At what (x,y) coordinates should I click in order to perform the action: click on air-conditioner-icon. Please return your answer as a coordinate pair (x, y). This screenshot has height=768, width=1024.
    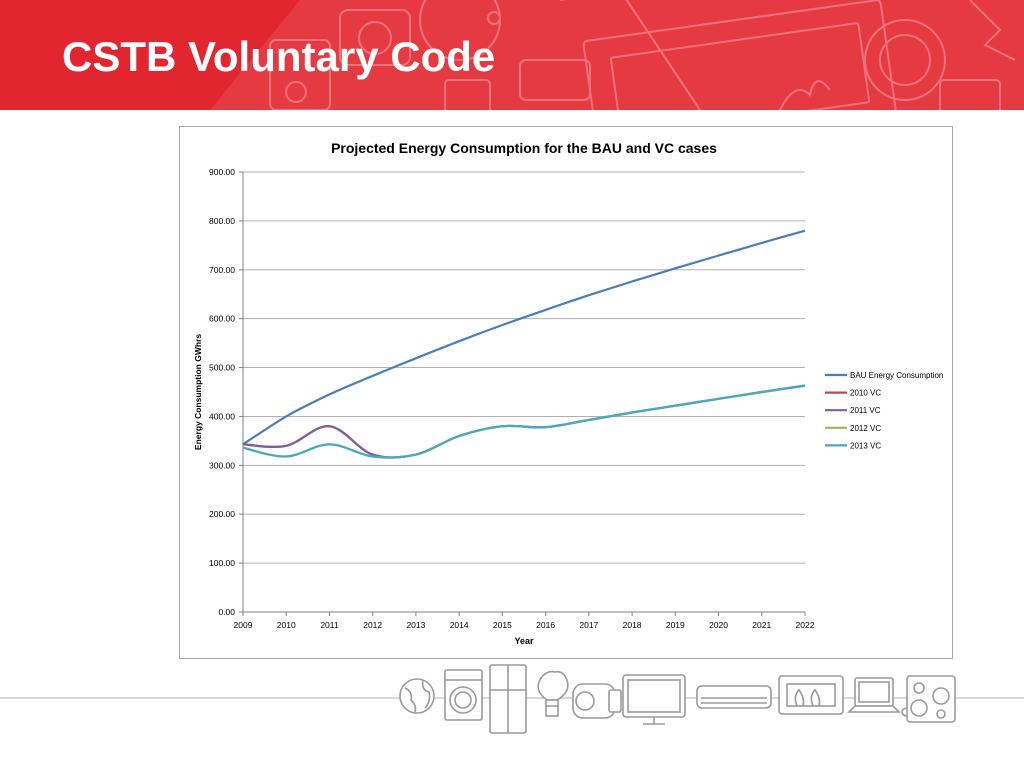
    Looking at the image, I should click on (734, 697).